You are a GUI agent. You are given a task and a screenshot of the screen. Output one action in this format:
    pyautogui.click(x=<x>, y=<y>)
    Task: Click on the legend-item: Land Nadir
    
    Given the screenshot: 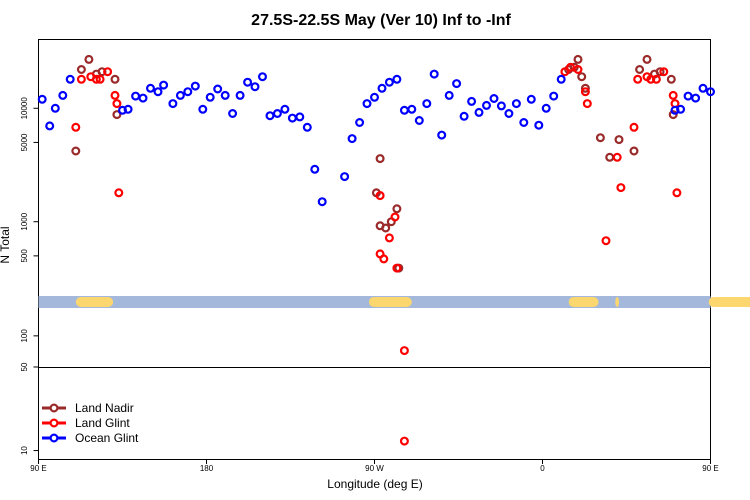 What is the action you would take?
    pyautogui.click(x=88, y=408)
    